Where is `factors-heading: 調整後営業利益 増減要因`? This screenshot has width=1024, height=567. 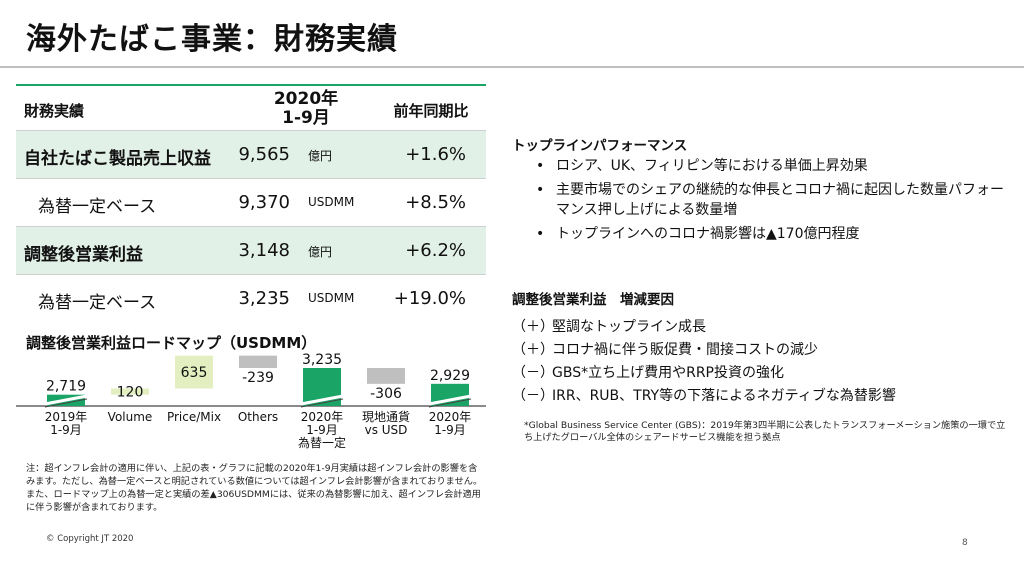 factors-heading: 調整後営業利益 増減要因 is located at coordinates (593, 300).